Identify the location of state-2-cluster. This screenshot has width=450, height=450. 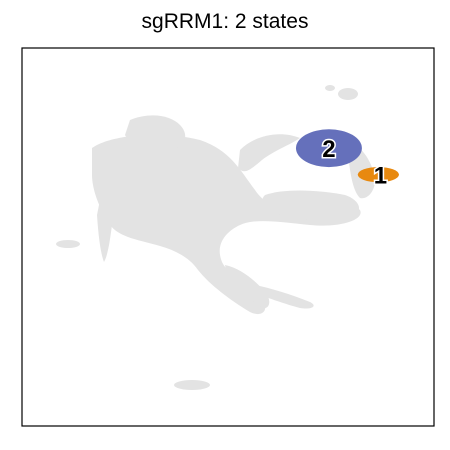
(328, 148).